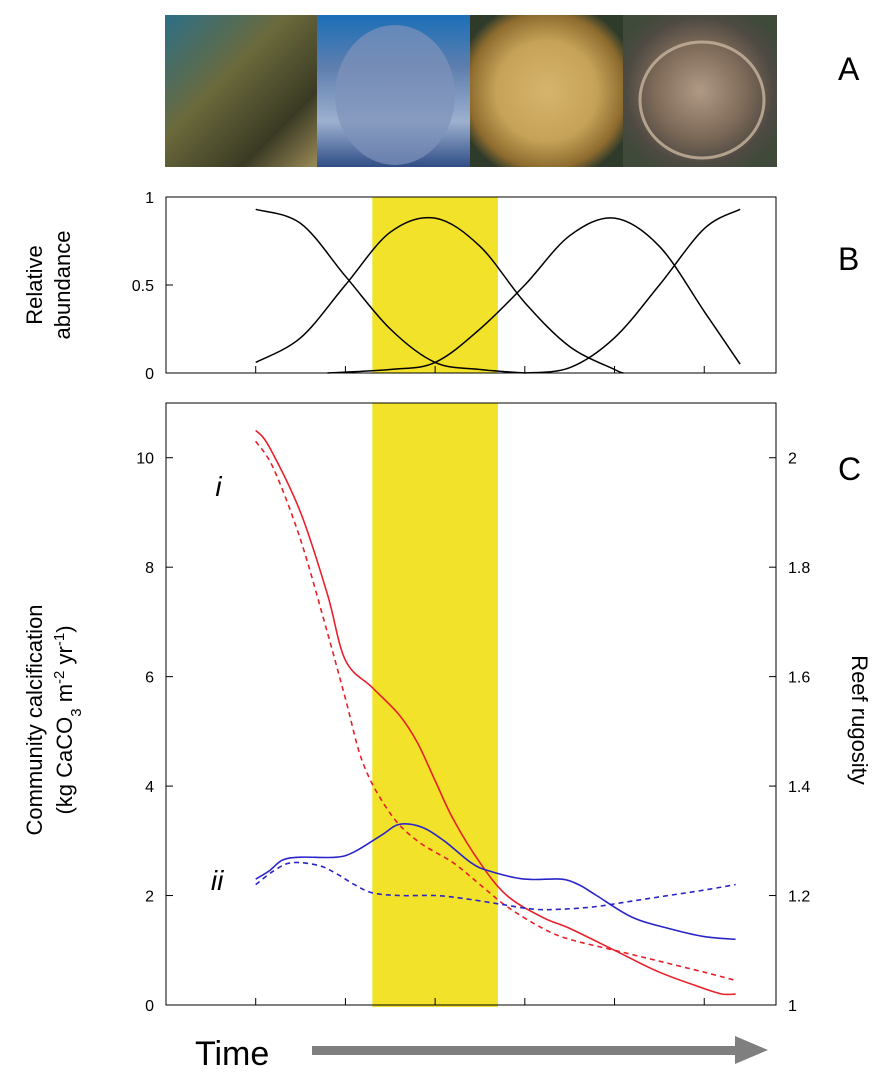 The width and height of the screenshot is (887, 1082). I want to click on highlight-band-b, so click(435, 285).